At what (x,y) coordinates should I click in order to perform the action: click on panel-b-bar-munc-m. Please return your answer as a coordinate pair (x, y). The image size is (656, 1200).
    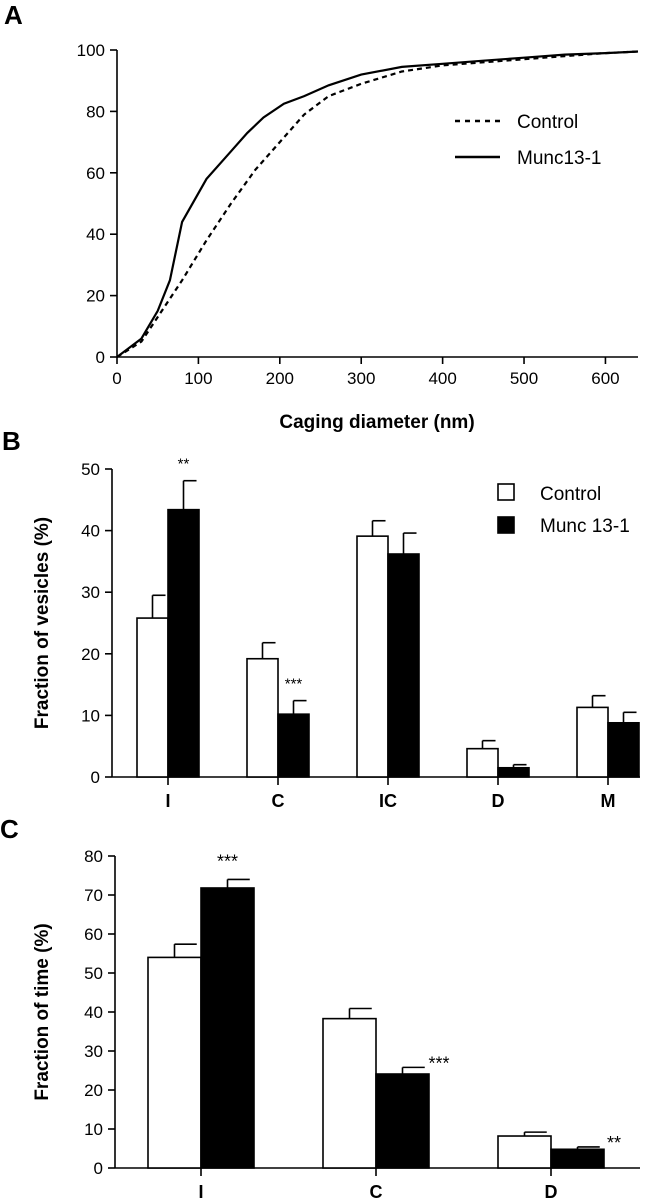
    Looking at the image, I should click on (623, 749).